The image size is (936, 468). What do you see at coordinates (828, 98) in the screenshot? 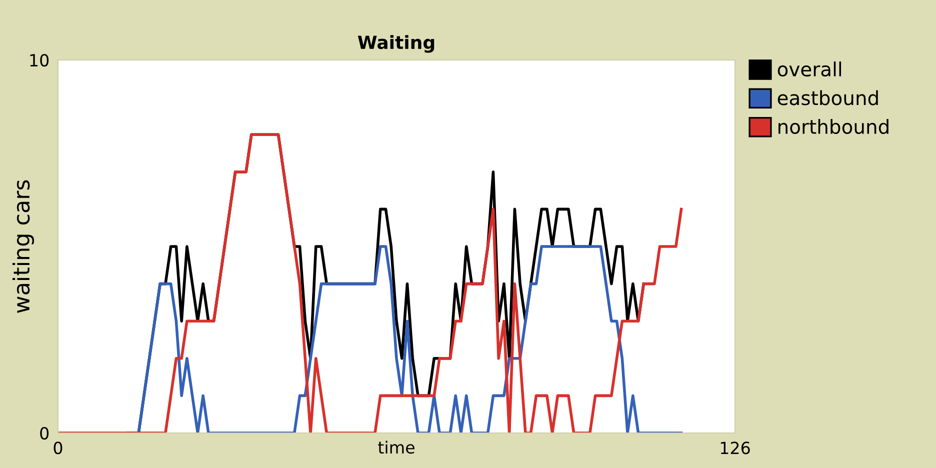
I see `legend-label: eastbound` at bounding box center [828, 98].